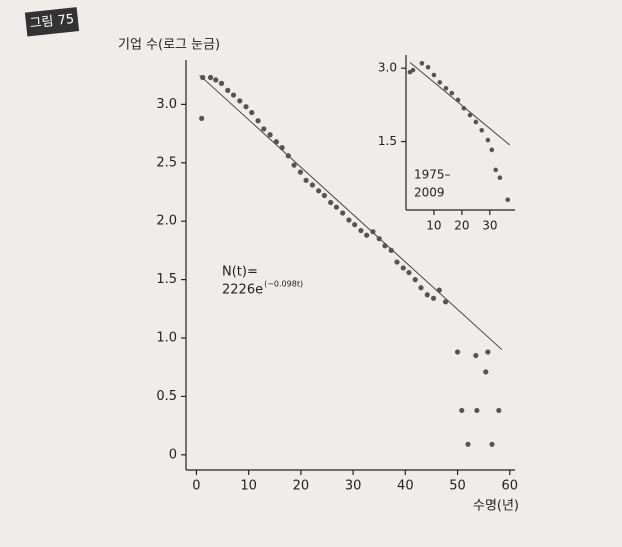 Image resolution: width=622 pixels, height=547 pixels. What do you see at coordinates (457, 486) in the screenshot?
I see `x-tick-label: 50` at bounding box center [457, 486].